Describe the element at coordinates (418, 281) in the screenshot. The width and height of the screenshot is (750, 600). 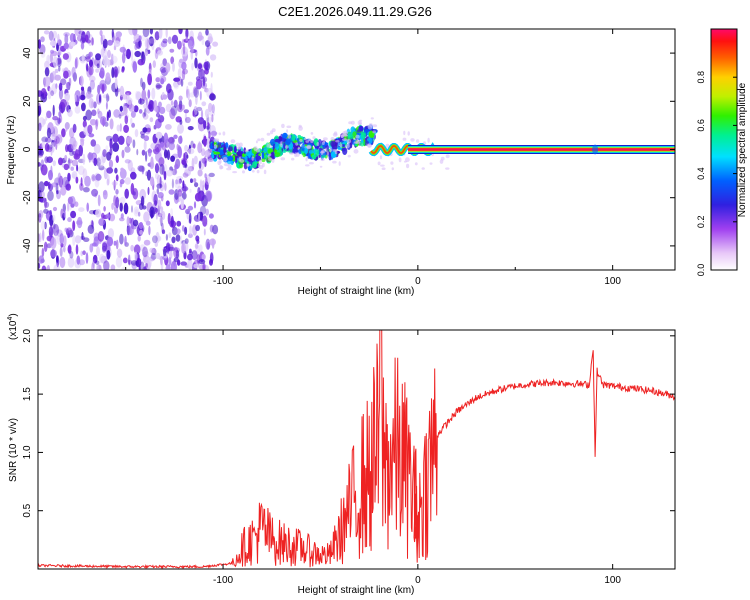
I see `spec-x-tick-label: 0` at that location.